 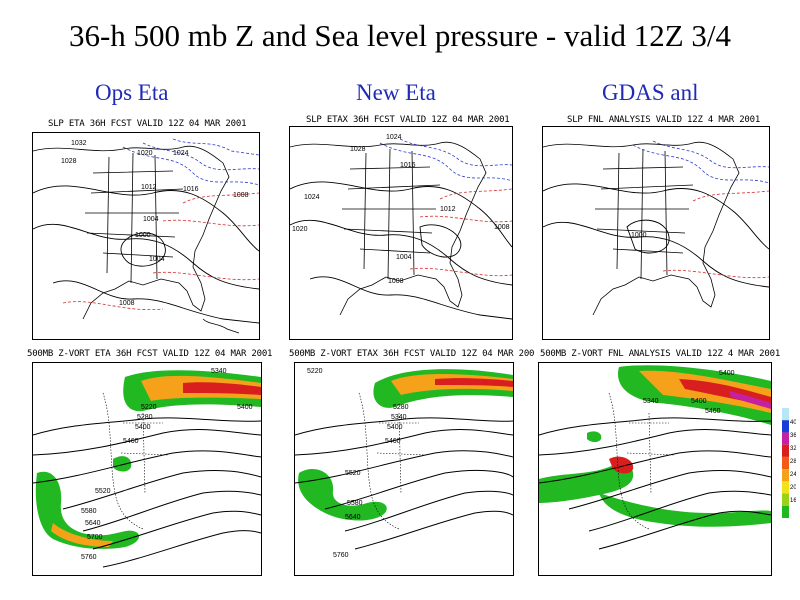 What do you see at coordinates (793, 488) in the screenshot?
I see `colorbar-tick: 20` at bounding box center [793, 488].